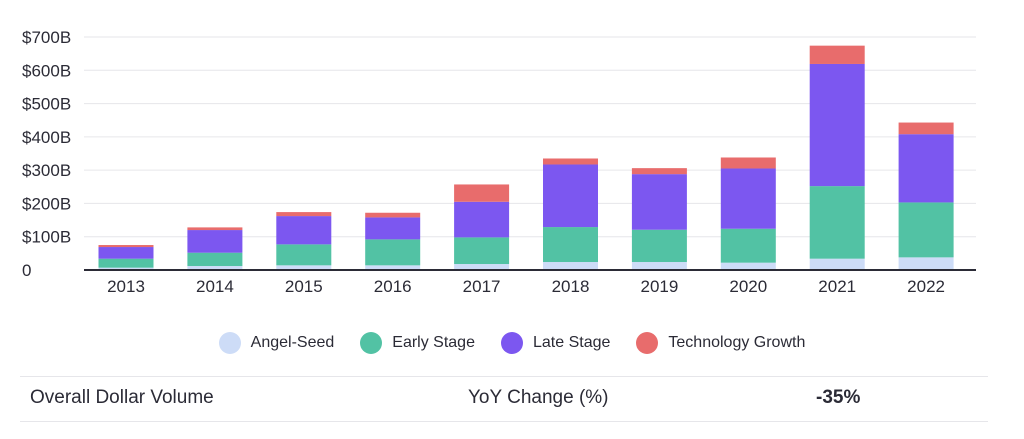 The height and width of the screenshot is (439, 1024). Describe the element at coordinates (304, 286) in the screenshot. I see `x-tick-label: 2015` at that location.